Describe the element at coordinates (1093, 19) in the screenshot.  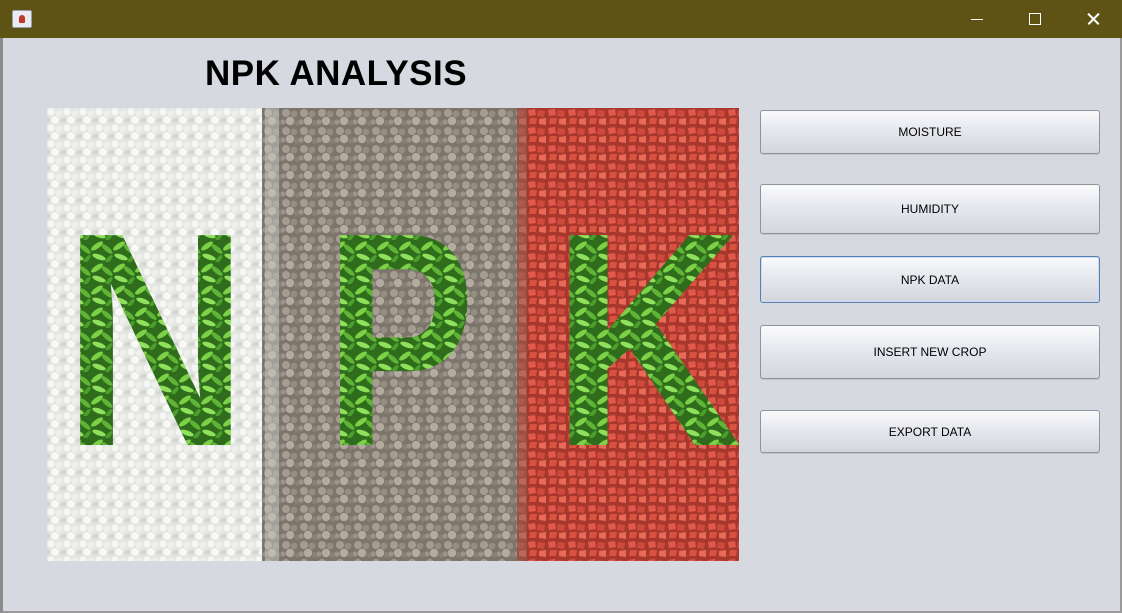
I see `close-button` at that location.